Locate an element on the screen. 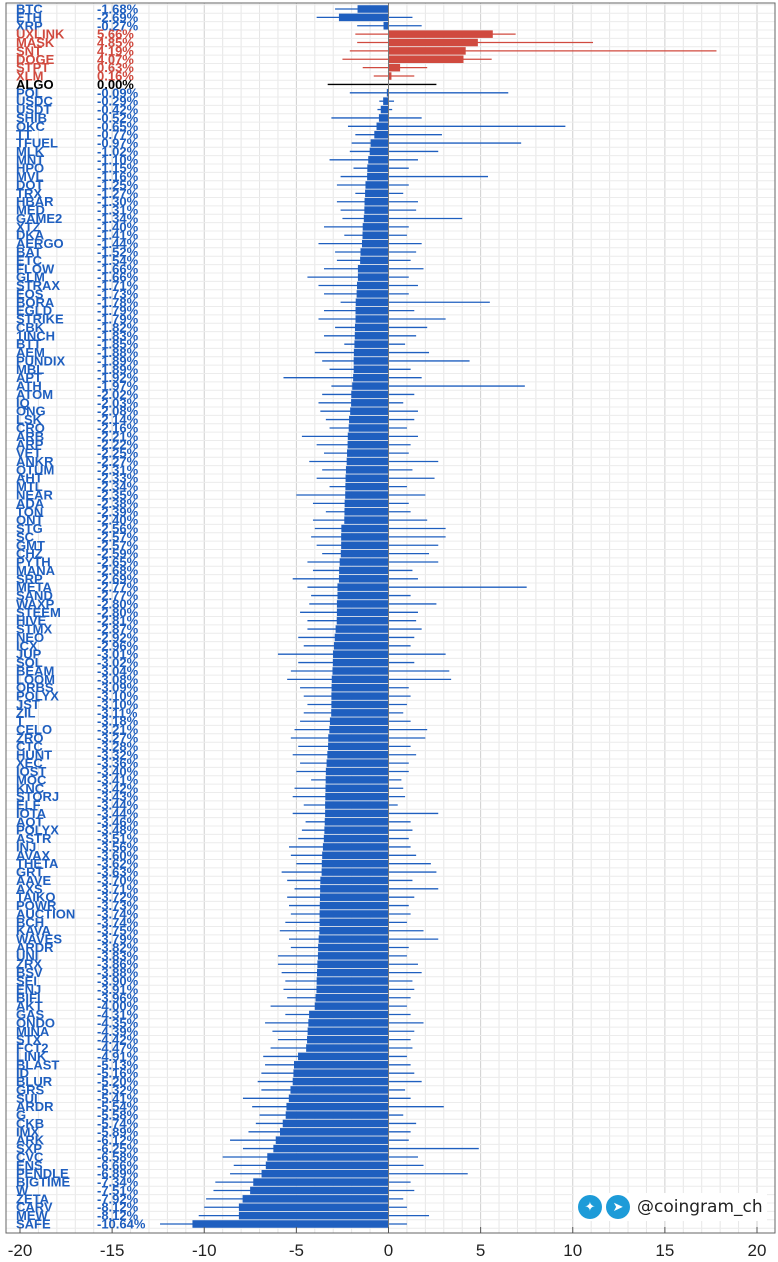  row-name: STMX is located at coordinates (34, 629).